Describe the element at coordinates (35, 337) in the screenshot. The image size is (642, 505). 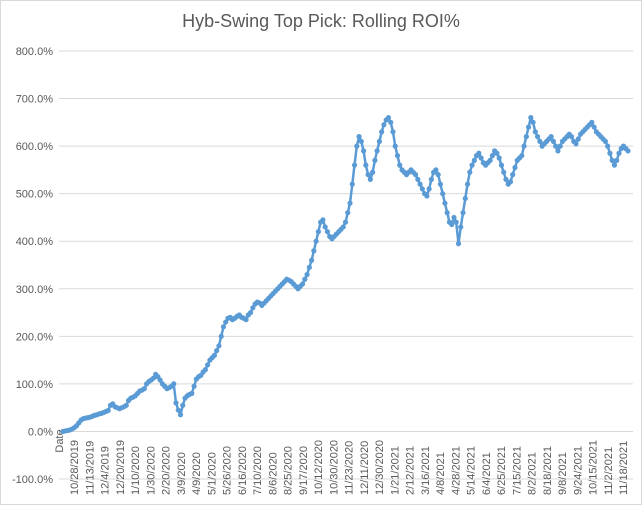
I see `y-tick-label: 200.0%` at that location.